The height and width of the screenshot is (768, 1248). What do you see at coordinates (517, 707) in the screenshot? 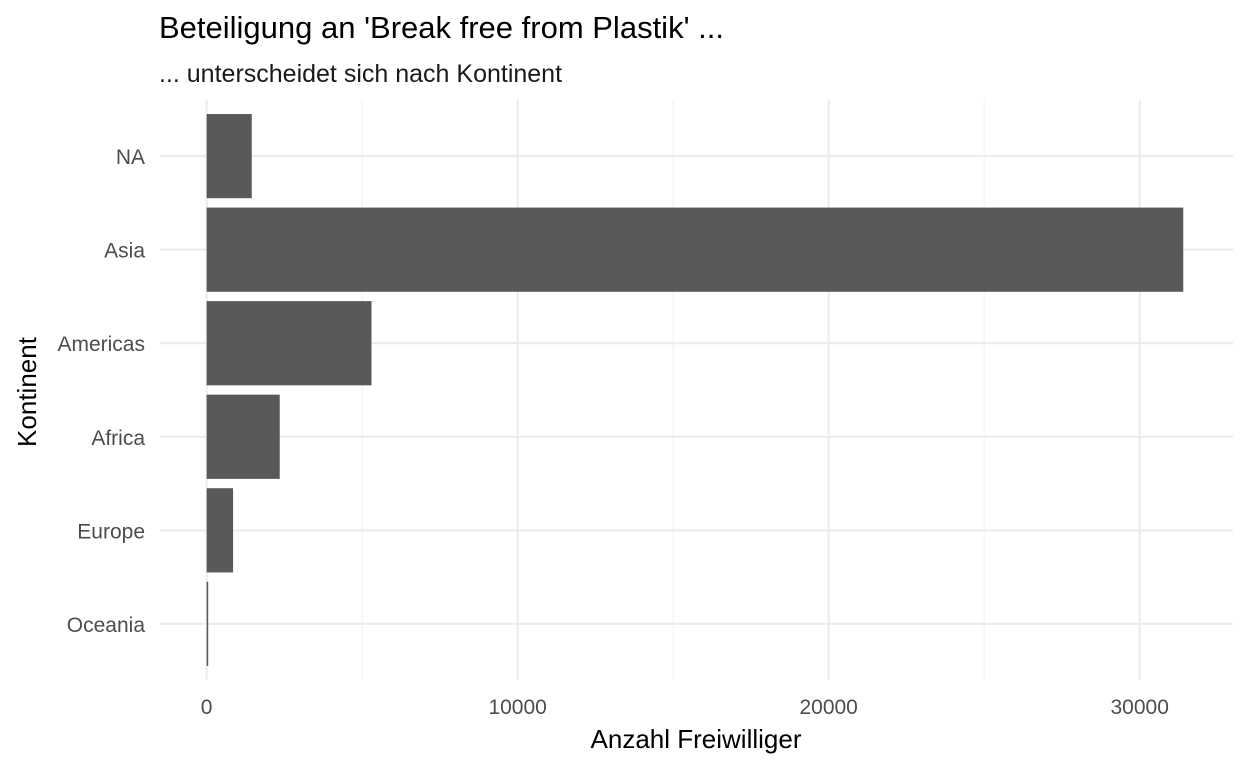
I see `x-tick-label: 10000` at bounding box center [517, 707].